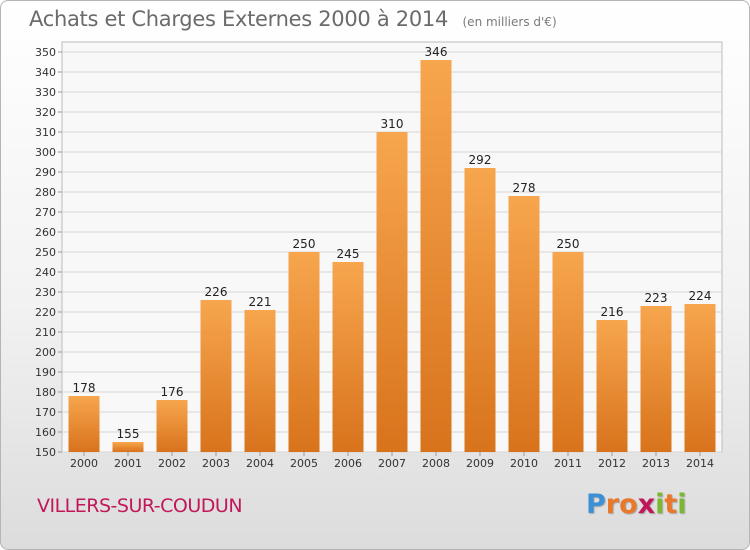 Image resolution: width=750 pixels, height=550 pixels. Describe the element at coordinates (45, 332) in the screenshot. I see `y-tick-label: 210` at that location.